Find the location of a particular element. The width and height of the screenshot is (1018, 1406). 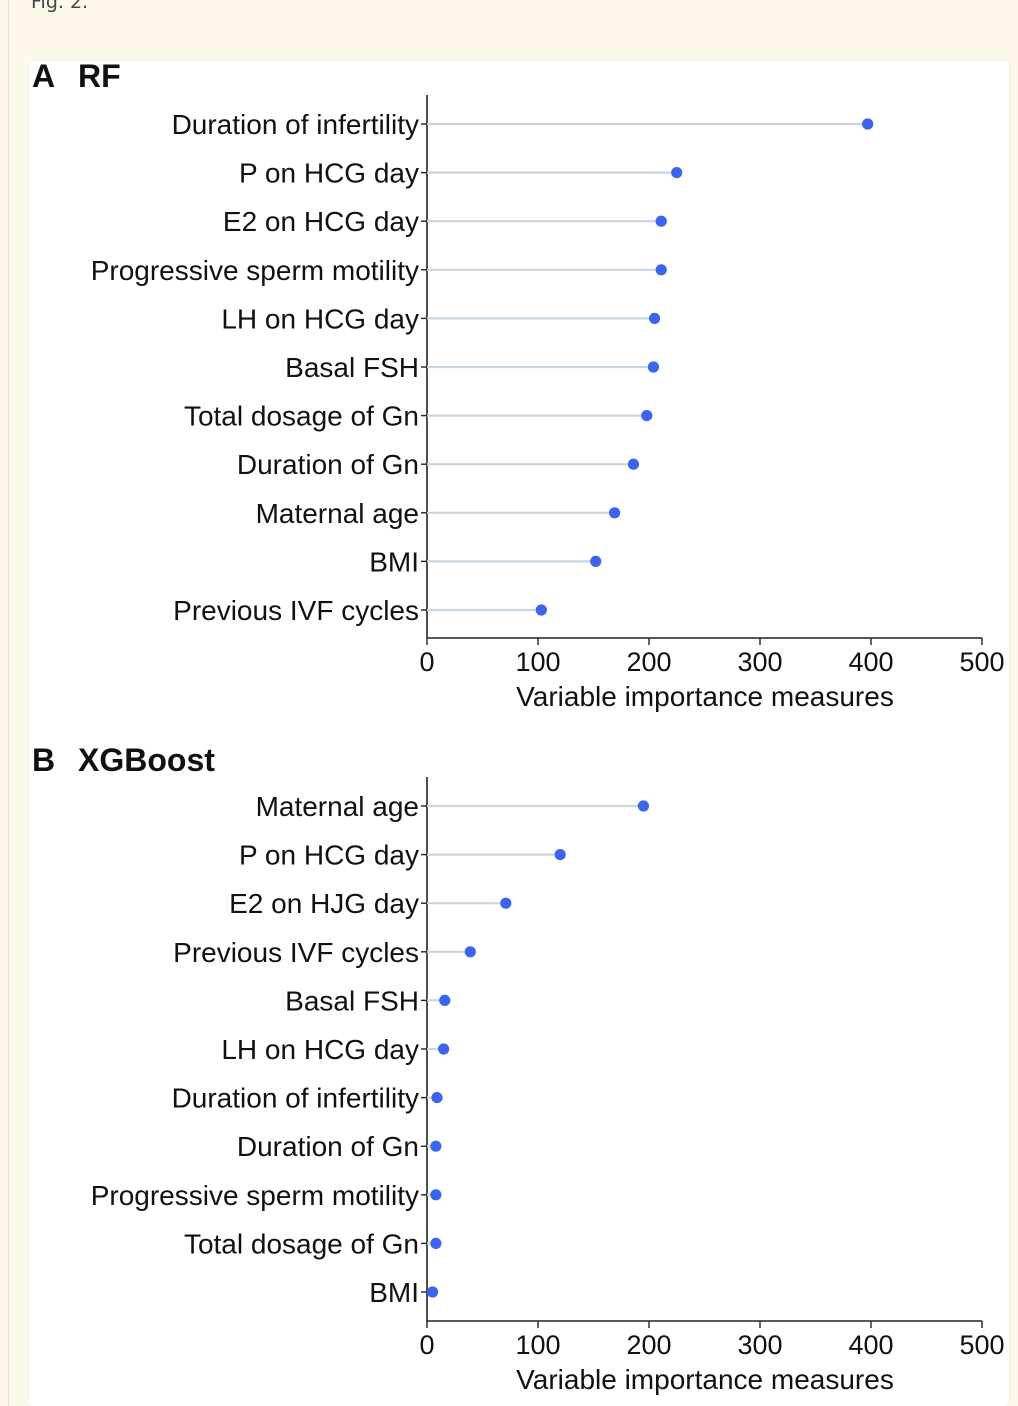

panel-title: XGBoost is located at coordinates (146, 760).